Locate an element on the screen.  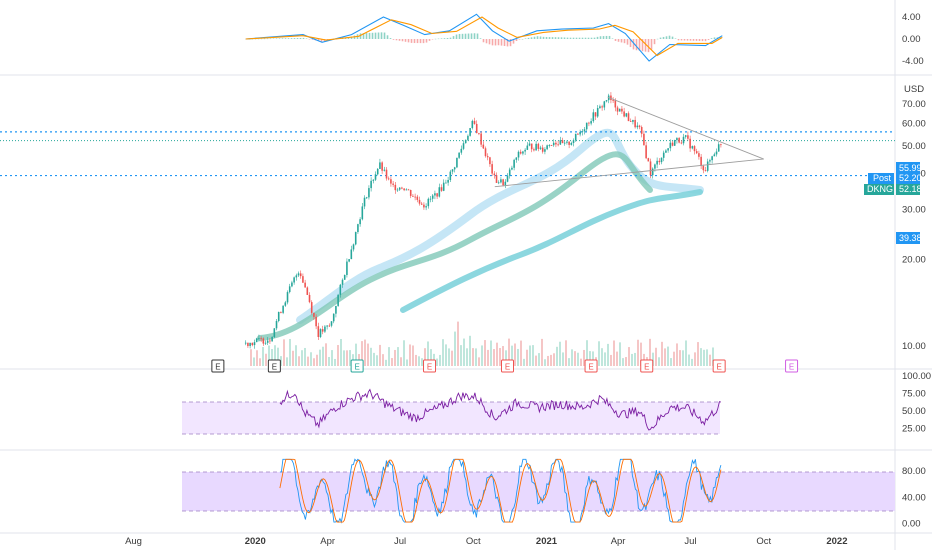
stoch-k-line is located at coordinates (500, 491).